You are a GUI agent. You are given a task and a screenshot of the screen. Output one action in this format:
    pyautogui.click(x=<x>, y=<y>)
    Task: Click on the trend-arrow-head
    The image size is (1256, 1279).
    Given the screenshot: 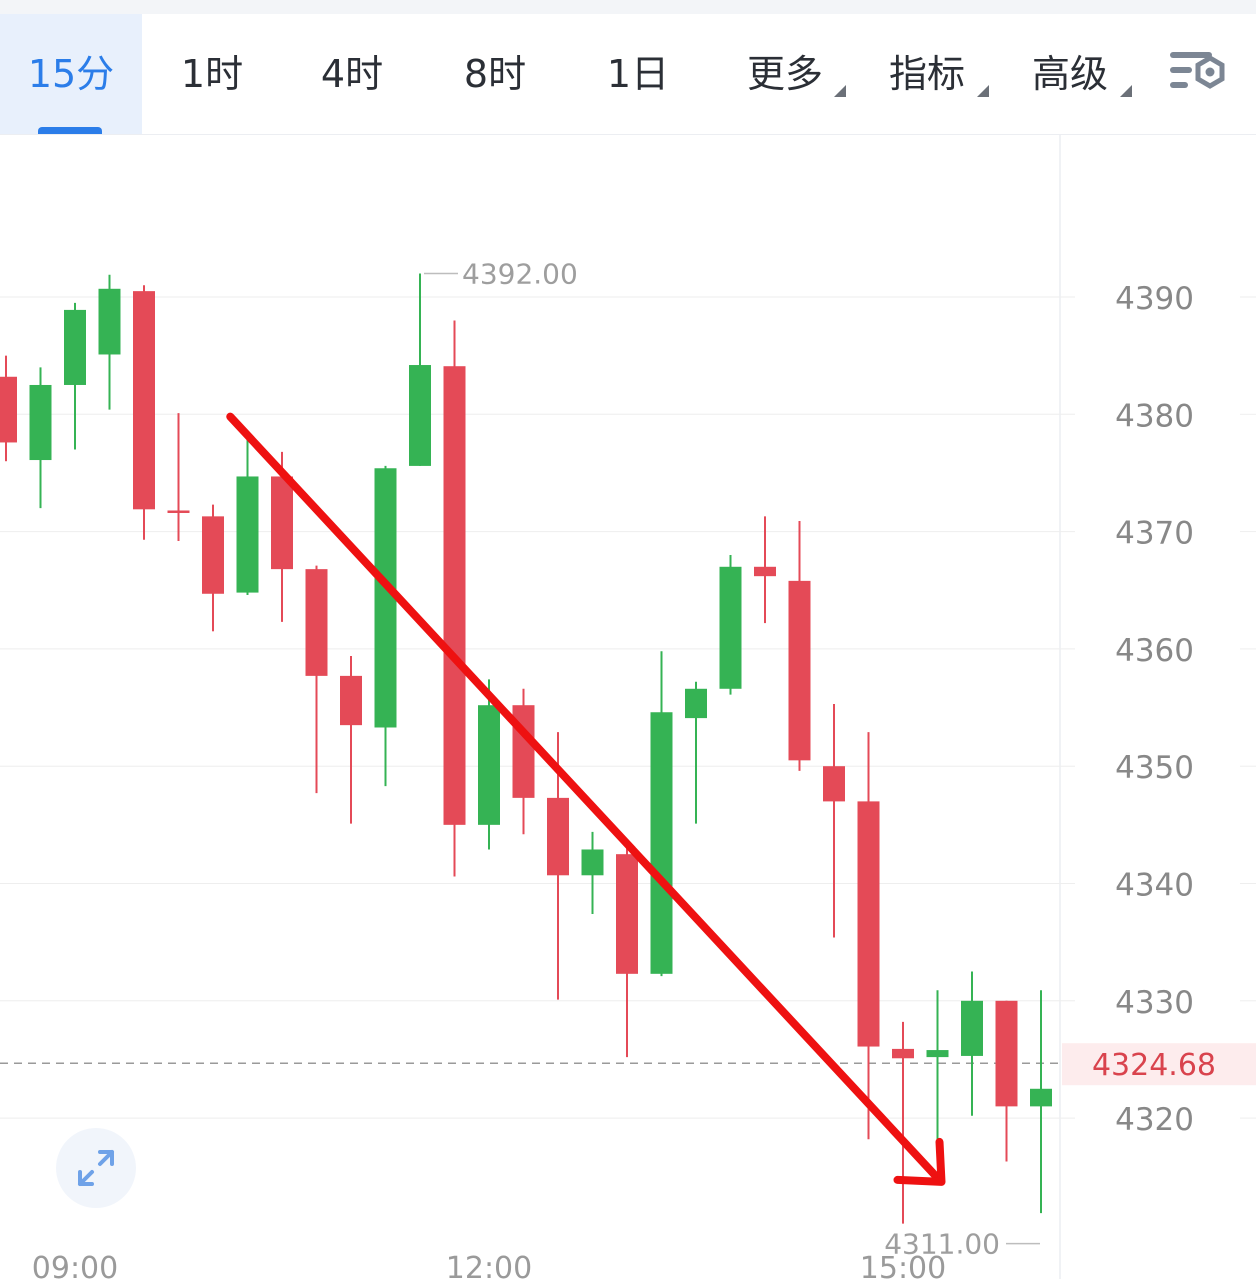 What is the action you would take?
    pyautogui.click(x=919, y=1161)
    